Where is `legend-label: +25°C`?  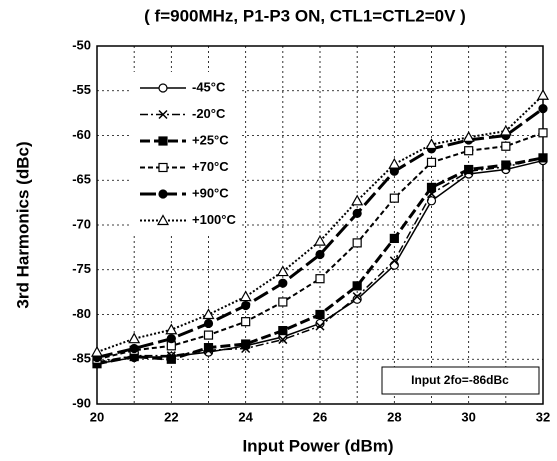
legend-label: +25°C is located at coordinates (210, 139).